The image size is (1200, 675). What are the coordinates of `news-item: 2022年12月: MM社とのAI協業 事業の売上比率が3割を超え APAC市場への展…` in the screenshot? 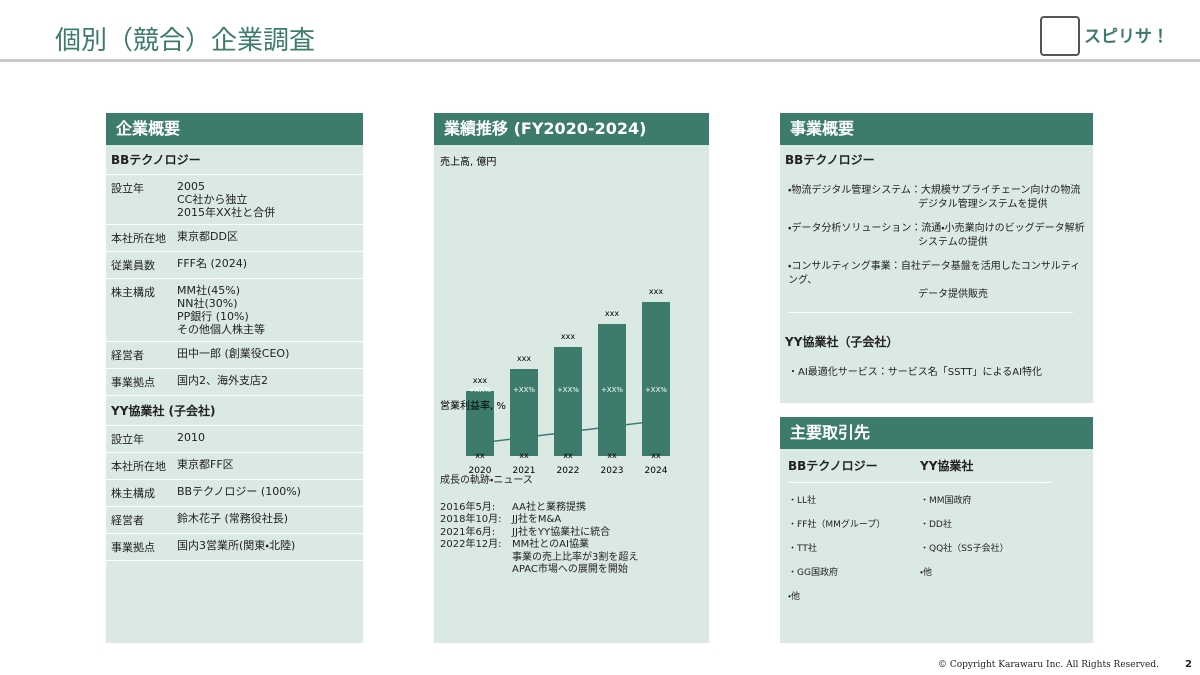 It's located at (539, 558).